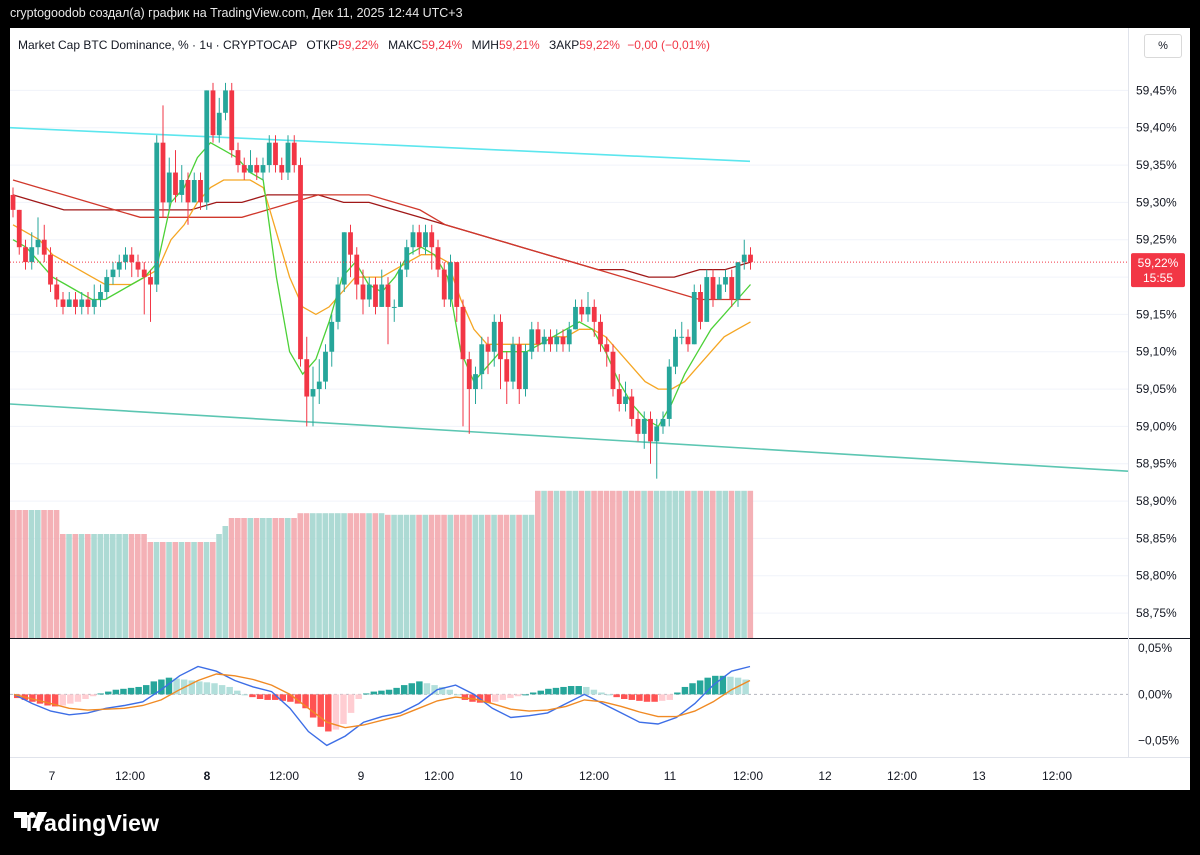 The height and width of the screenshot is (855, 1200). What do you see at coordinates (381, 236) in the screenshot?
I see `ma-slow-2-line` at bounding box center [381, 236].